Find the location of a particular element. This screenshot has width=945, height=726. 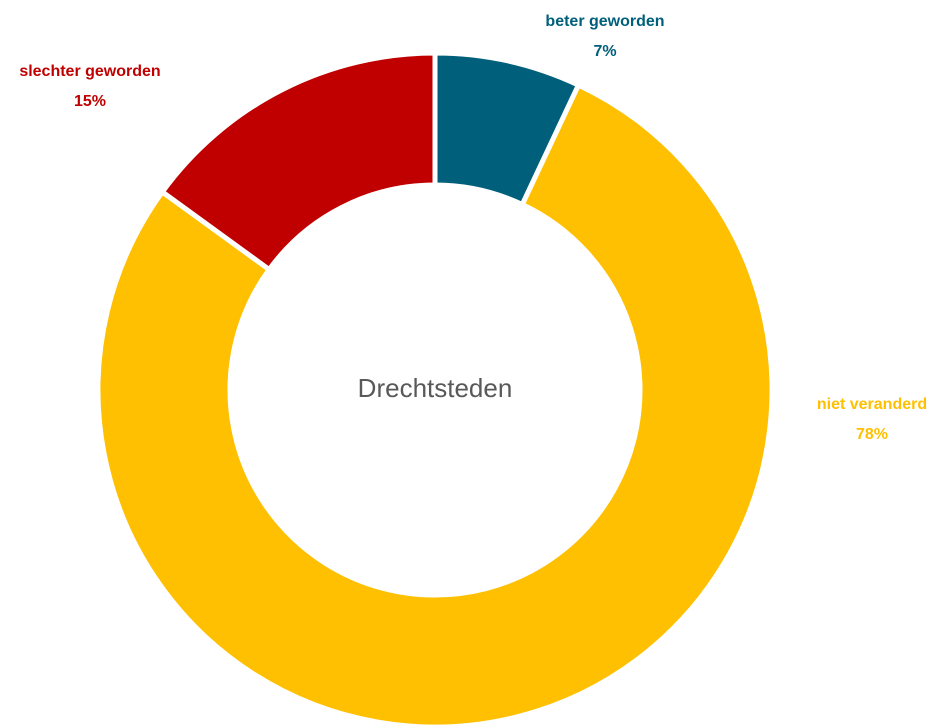

slice-label: niet veranderd is located at coordinates (872, 404).